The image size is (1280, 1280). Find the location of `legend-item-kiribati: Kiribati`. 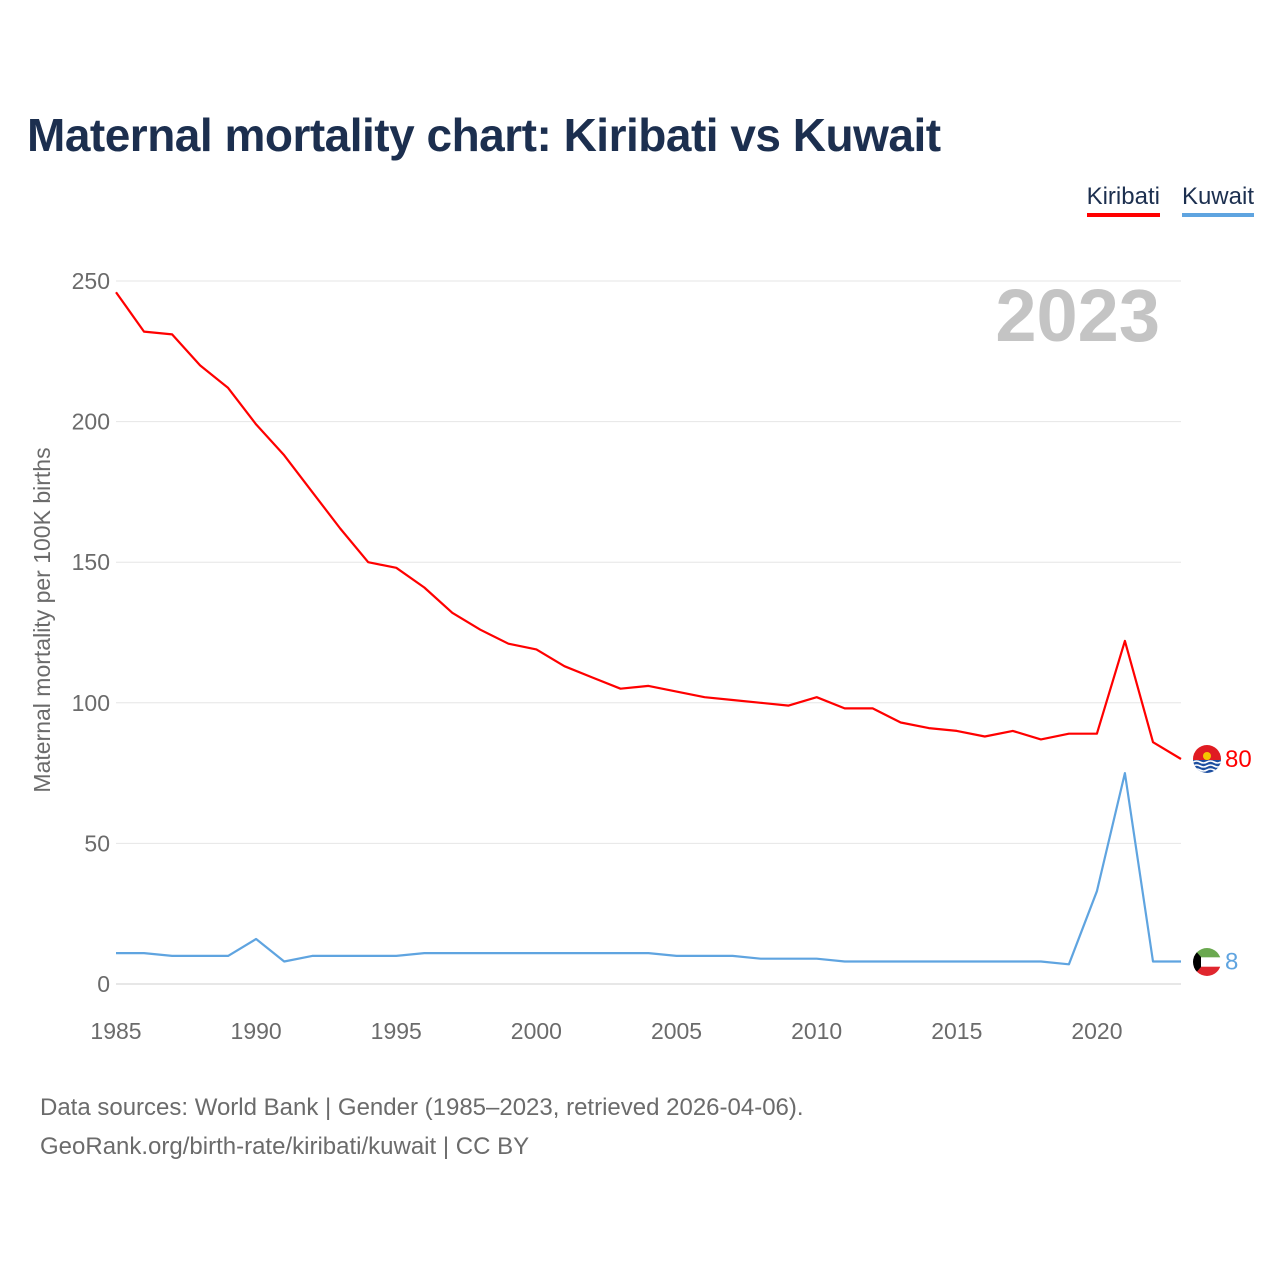

legend-item-kiribati: Kiribati is located at coordinates (1123, 200).